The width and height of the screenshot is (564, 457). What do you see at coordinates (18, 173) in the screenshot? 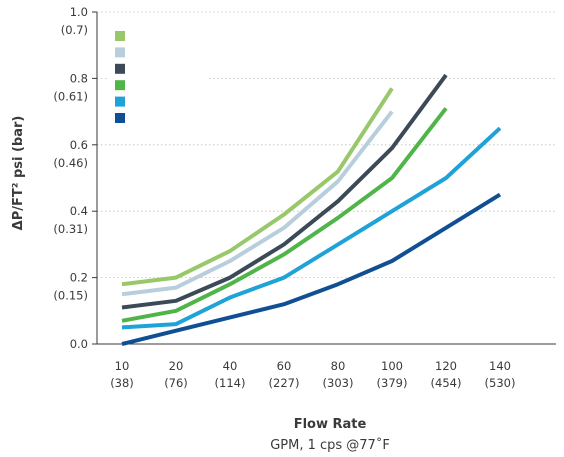
I see `y-axis-title: ΔP/FT² psi (bar)` at bounding box center [18, 173].